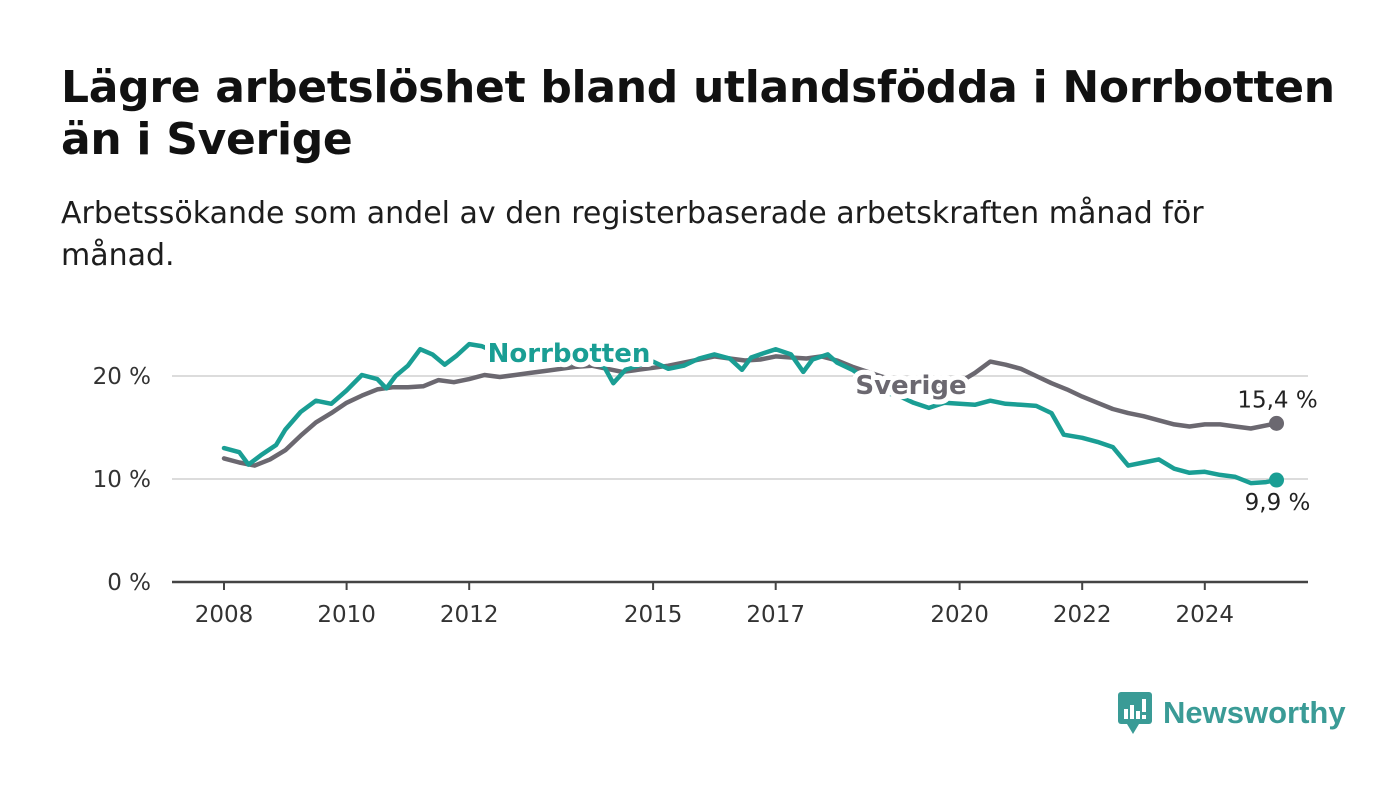  I want to click on y-tick-label: 10 %, so click(122, 480).